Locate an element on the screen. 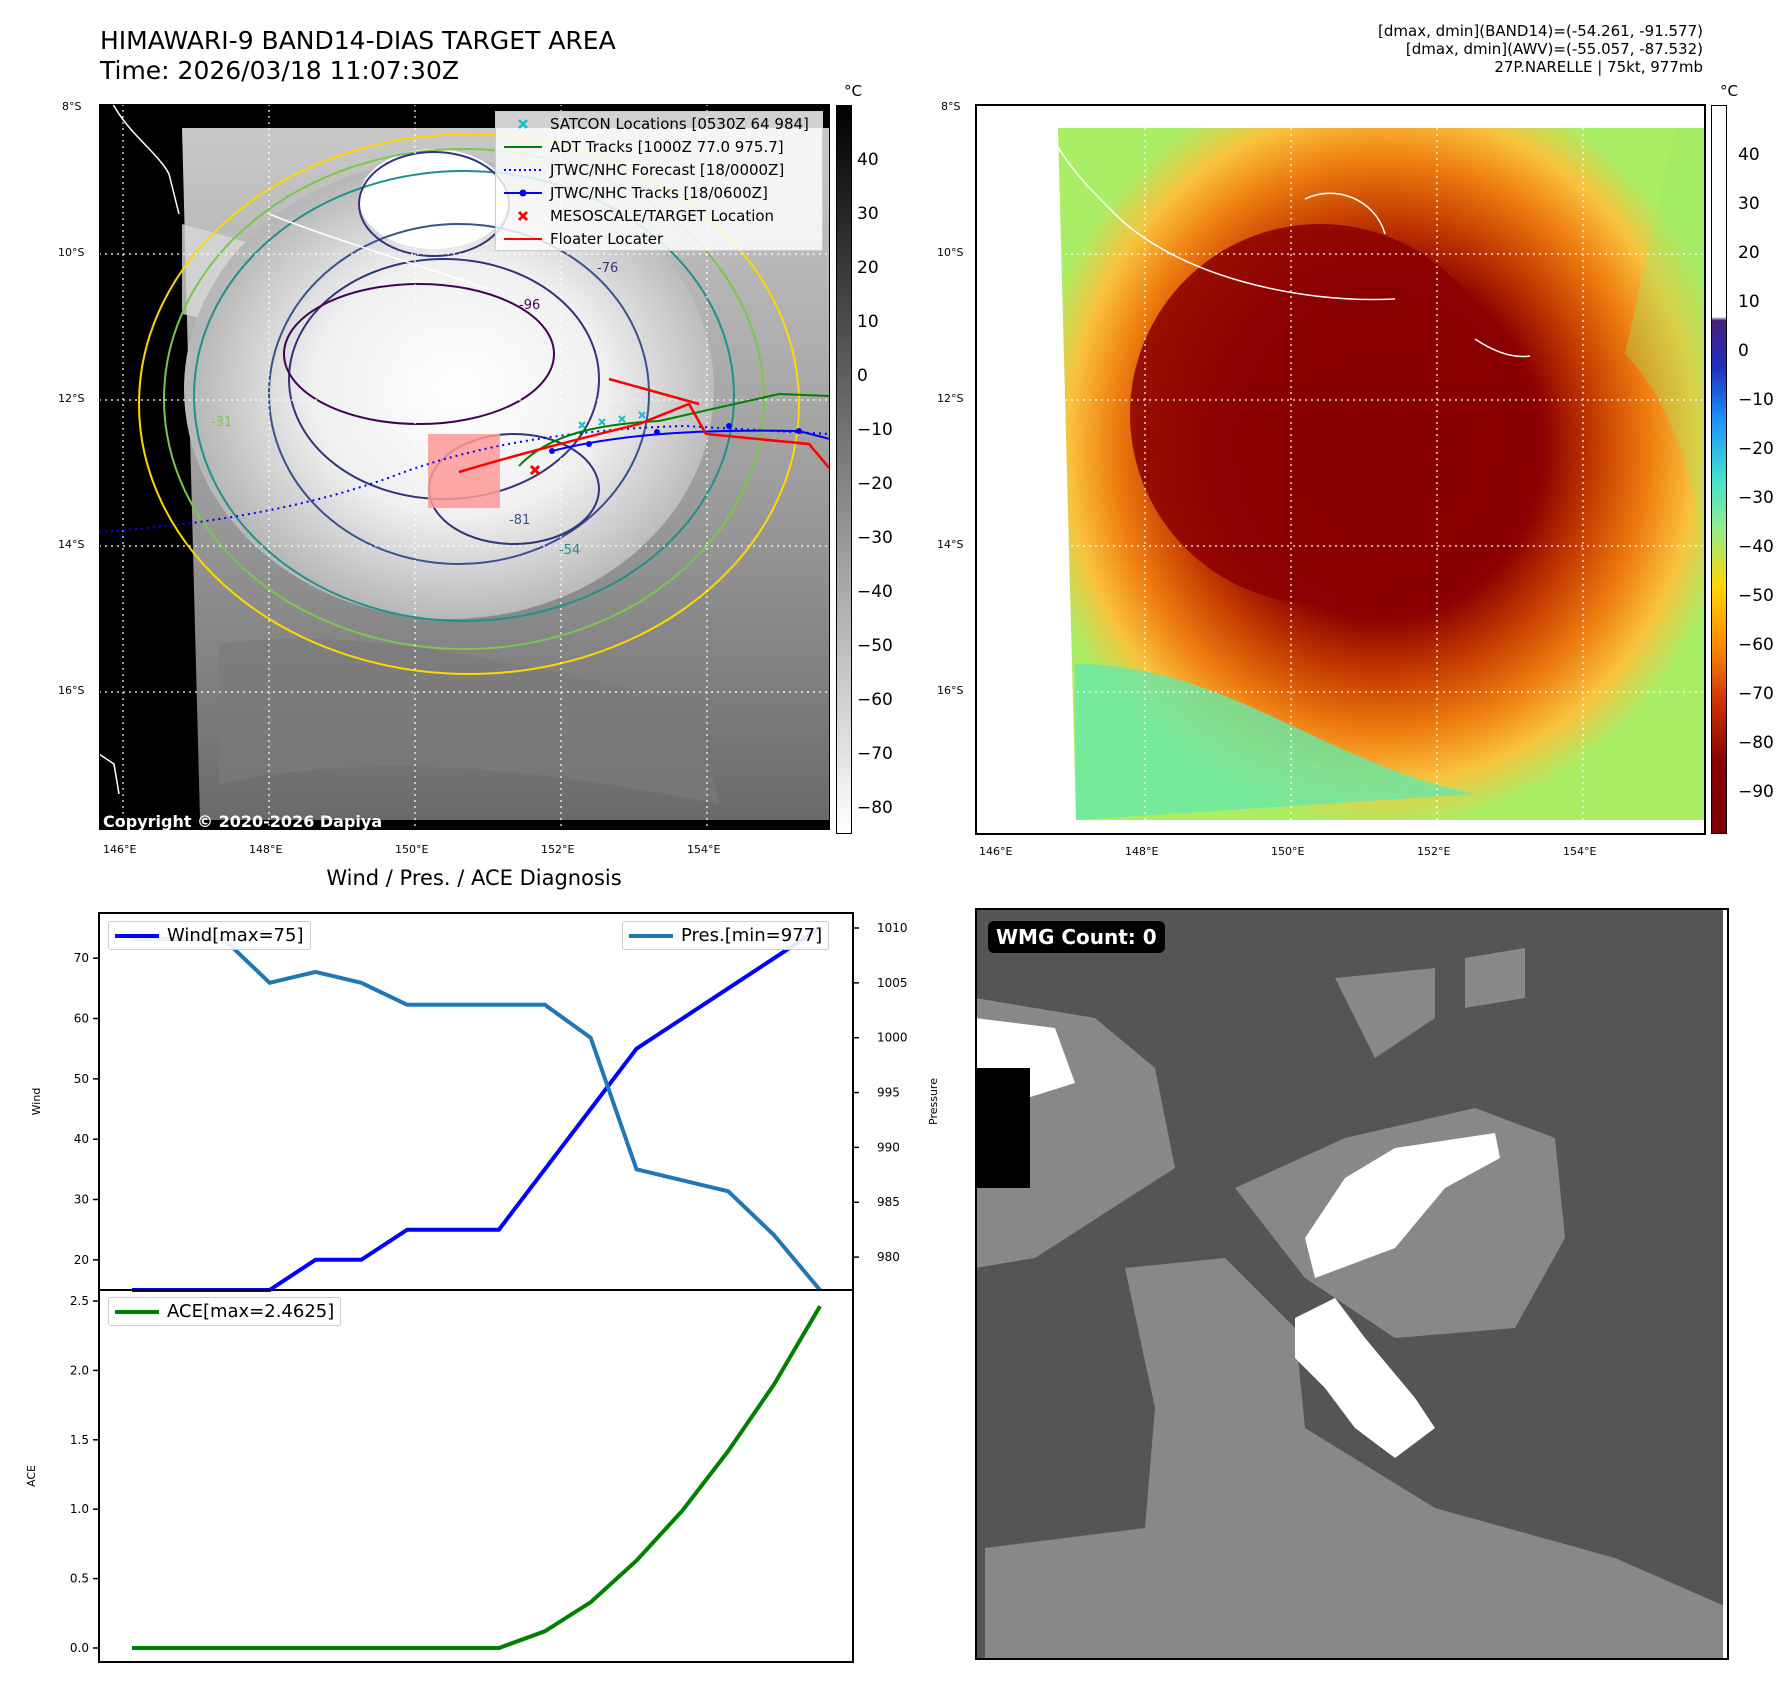 This screenshot has width=1792, height=1694. cross-marker-icon is located at coordinates (523, 215).